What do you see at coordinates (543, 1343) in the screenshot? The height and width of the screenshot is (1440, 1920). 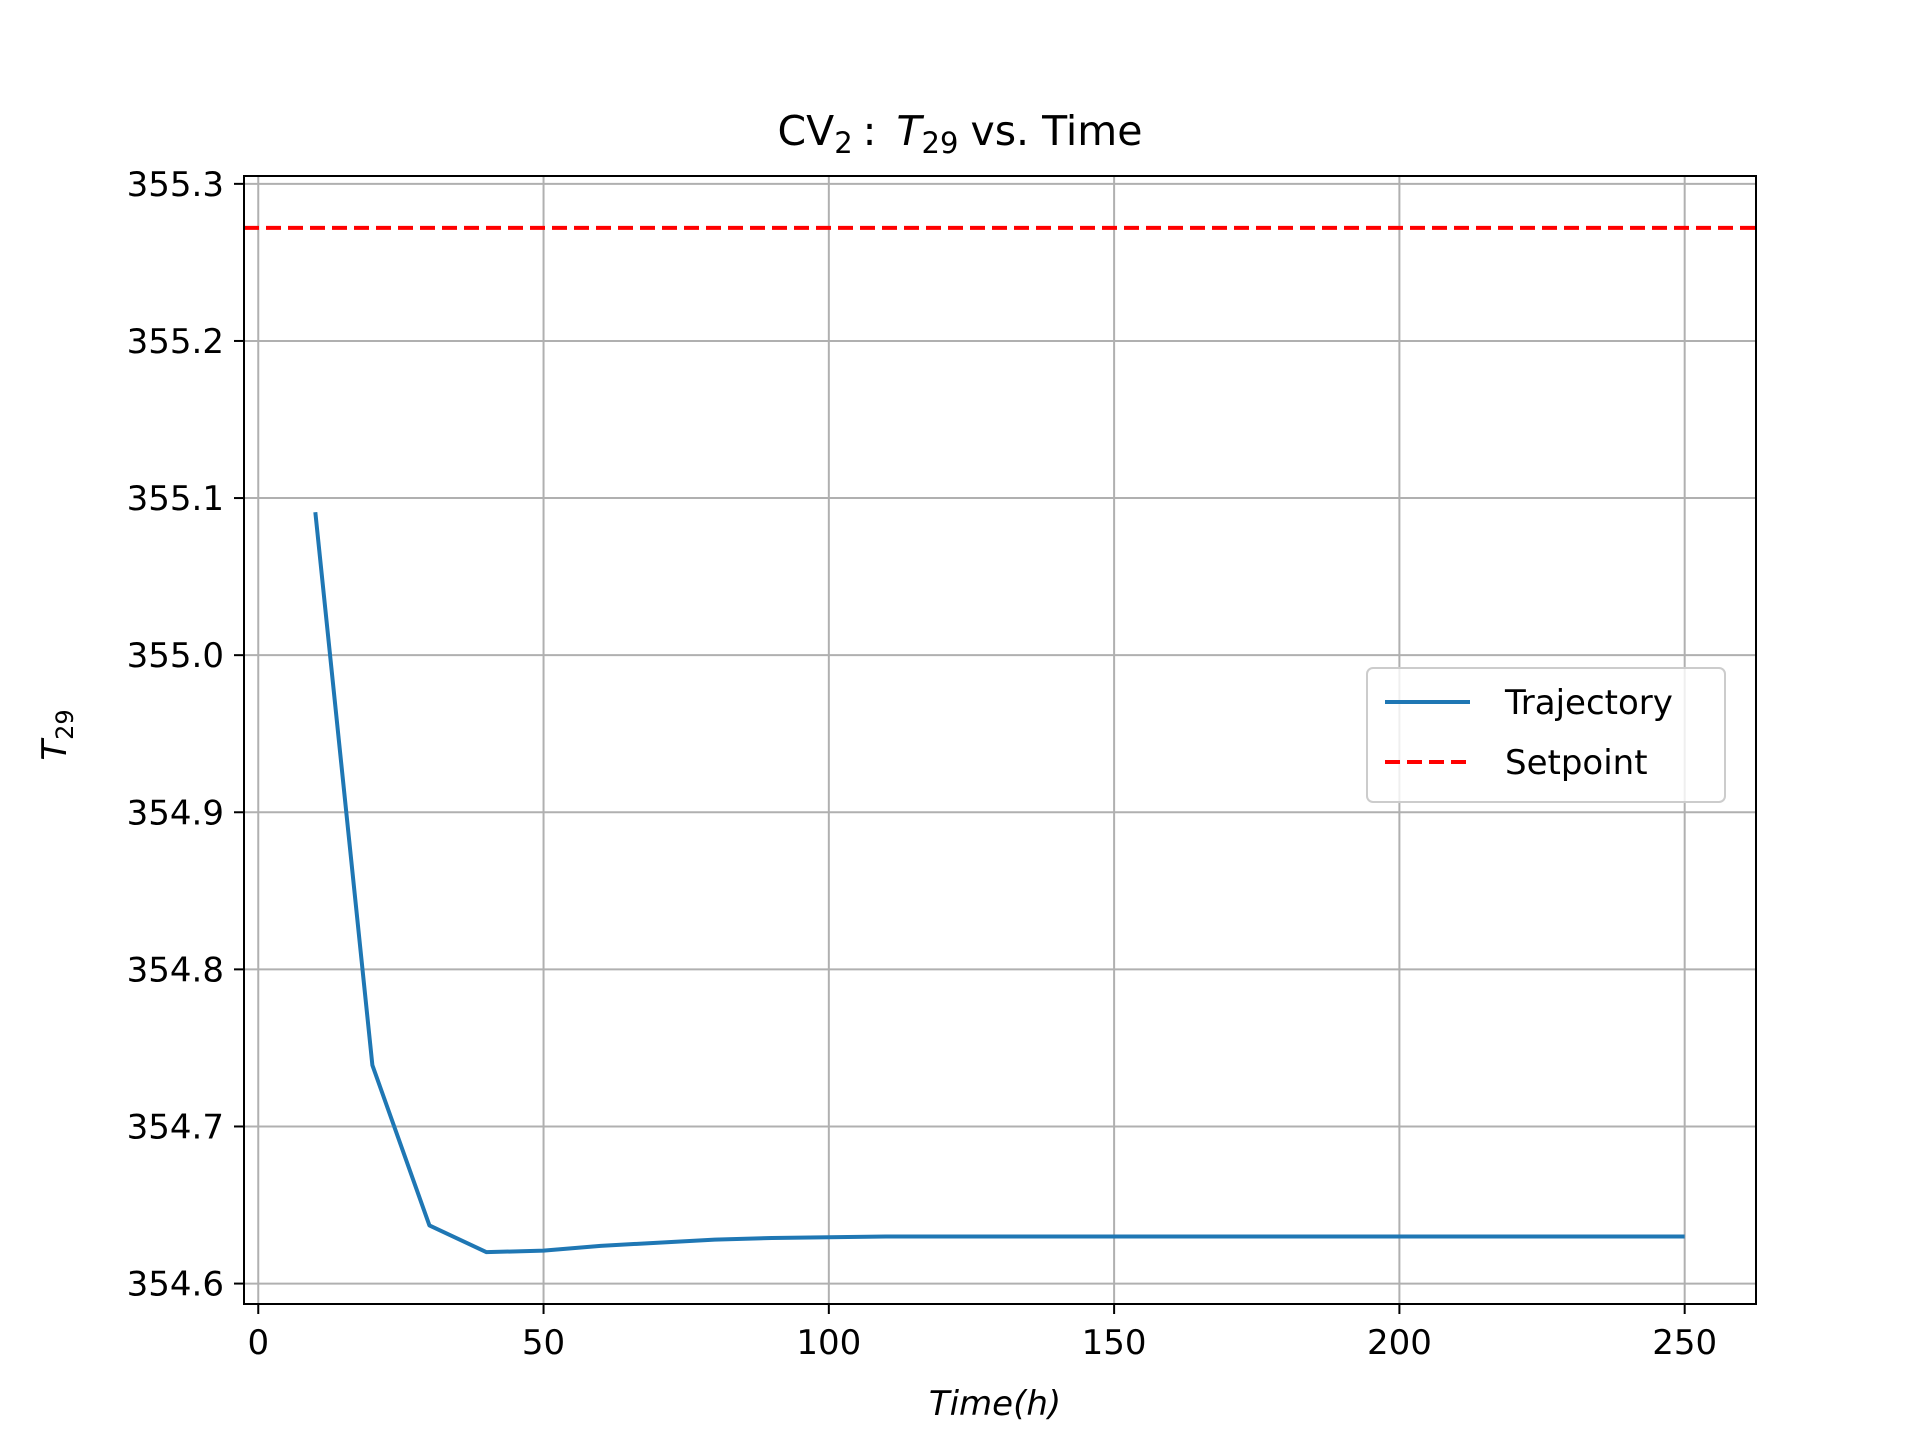 I see `x-tick-label: 50` at bounding box center [543, 1343].